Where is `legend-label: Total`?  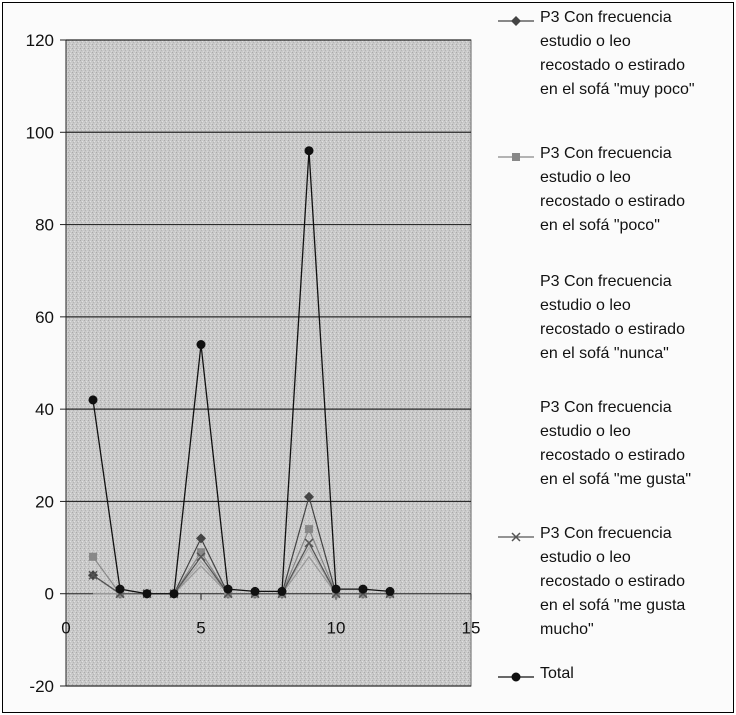 legend-label: Total is located at coordinates (557, 673).